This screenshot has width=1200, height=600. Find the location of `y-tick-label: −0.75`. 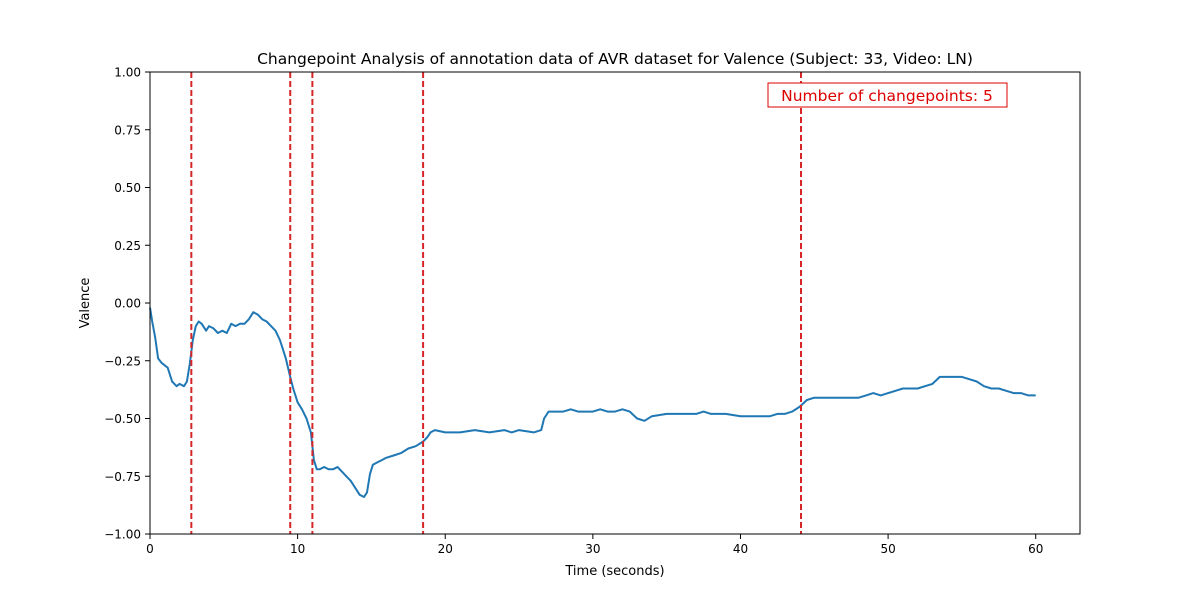

y-tick-label: −0.75 is located at coordinates (122, 477).